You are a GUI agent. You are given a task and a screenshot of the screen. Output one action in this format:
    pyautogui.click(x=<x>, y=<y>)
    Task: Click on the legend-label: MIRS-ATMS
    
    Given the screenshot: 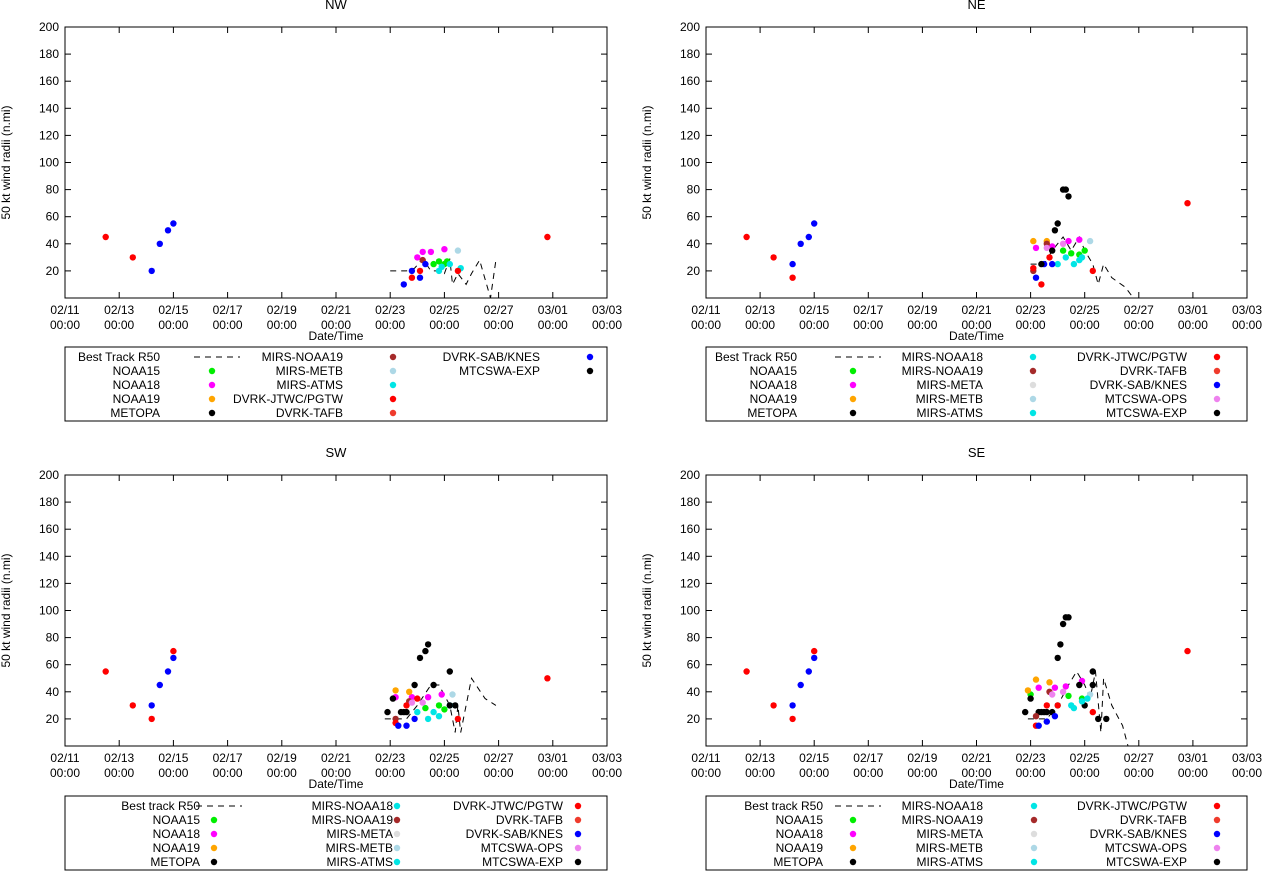 What is the action you would take?
    pyautogui.click(x=950, y=413)
    